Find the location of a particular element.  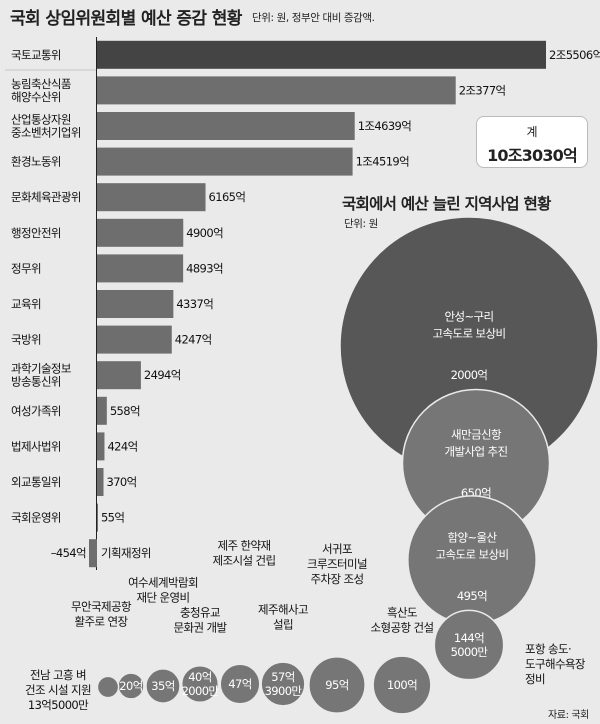

bubble-name-label: 여수세계박람회 is located at coordinates (163, 583).